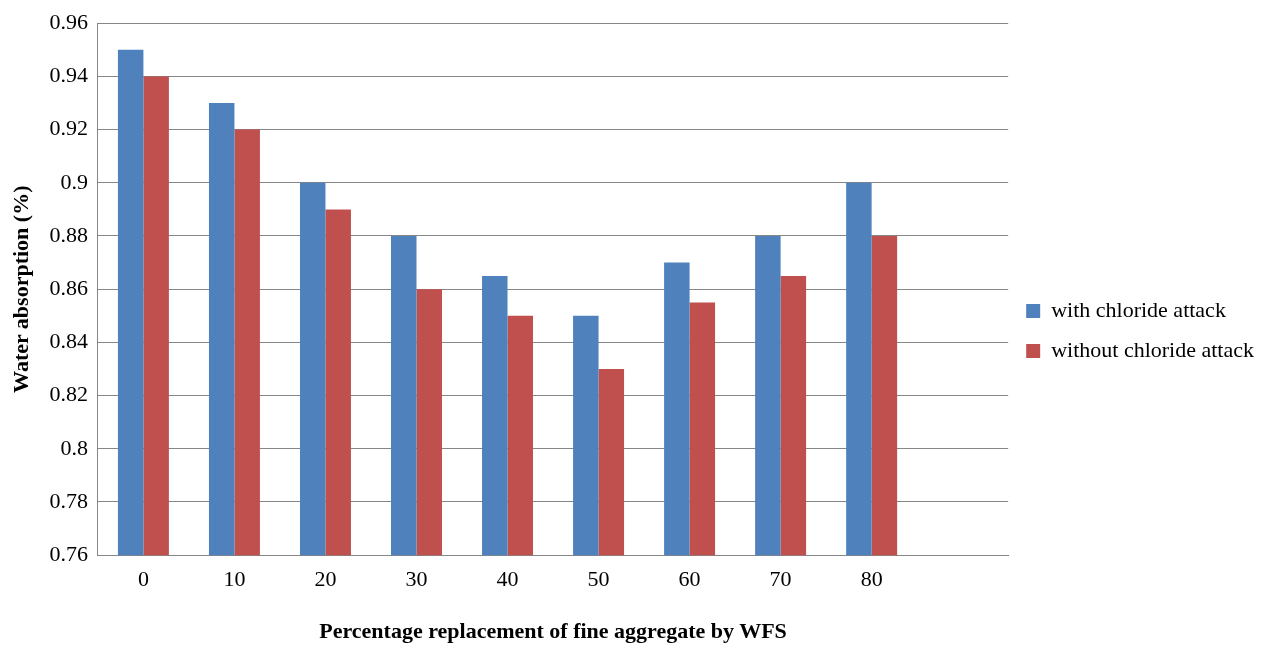 The image size is (1274, 655). I want to click on legend-label: with chloride attack, so click(1138, 309).